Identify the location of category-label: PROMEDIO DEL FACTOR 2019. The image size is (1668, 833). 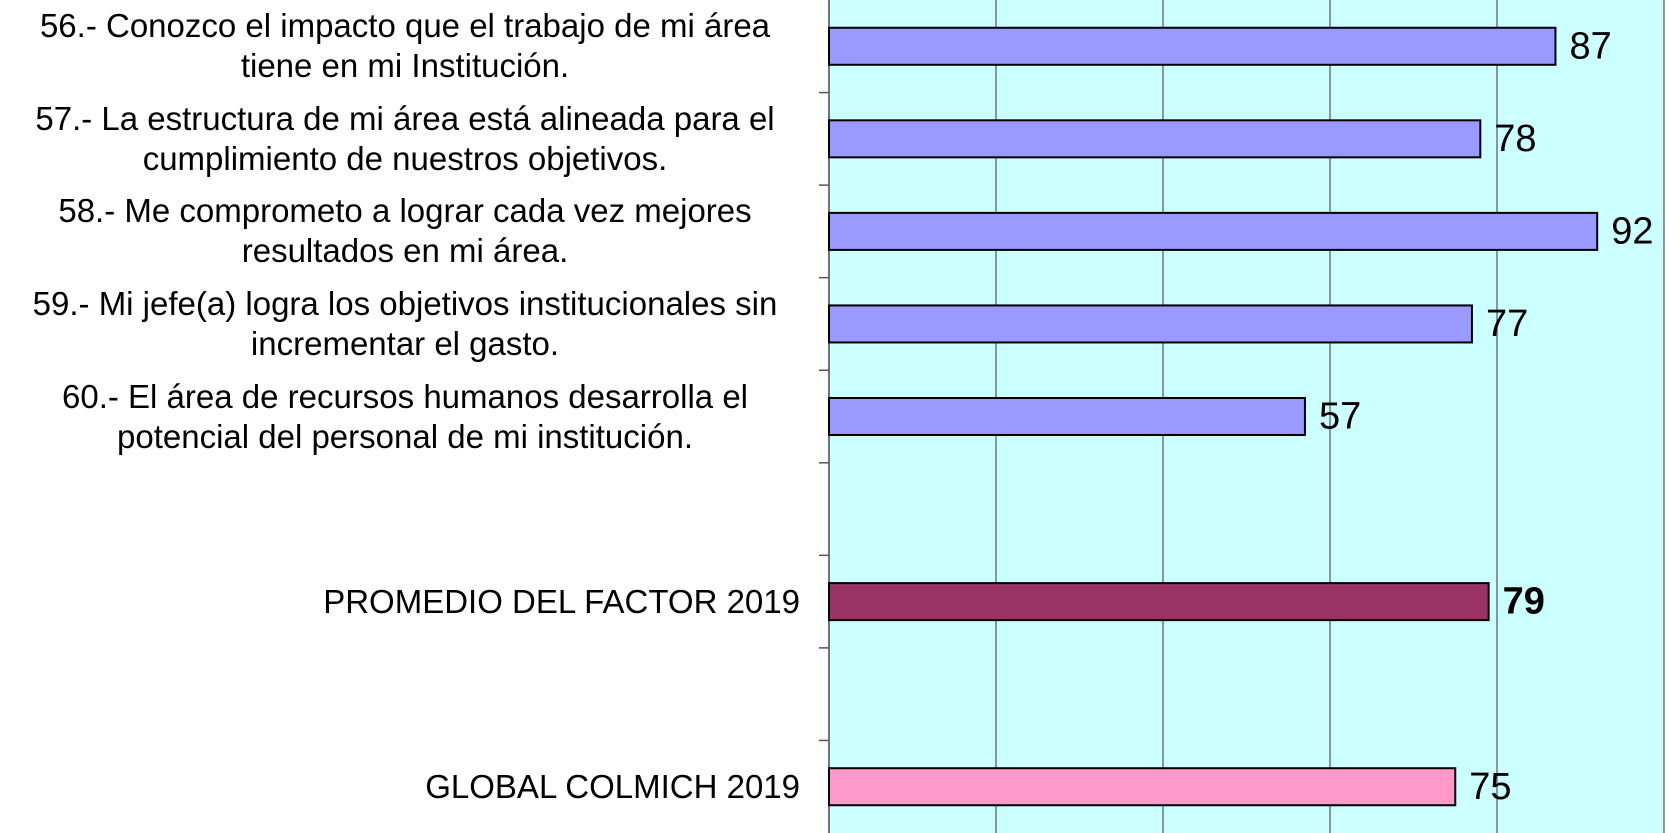
(400, 602).